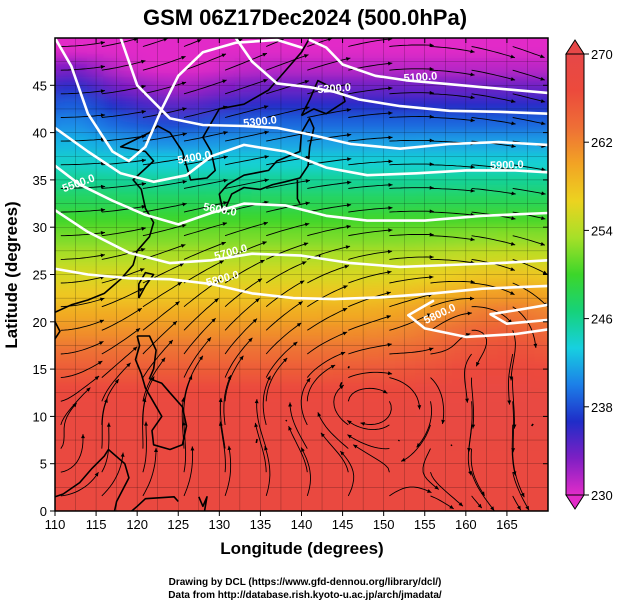 The width and height of the screenshot is (619, 605). Describe the element at coordinates (301, 155) in the screenshot. I see `height-contour` at that location.